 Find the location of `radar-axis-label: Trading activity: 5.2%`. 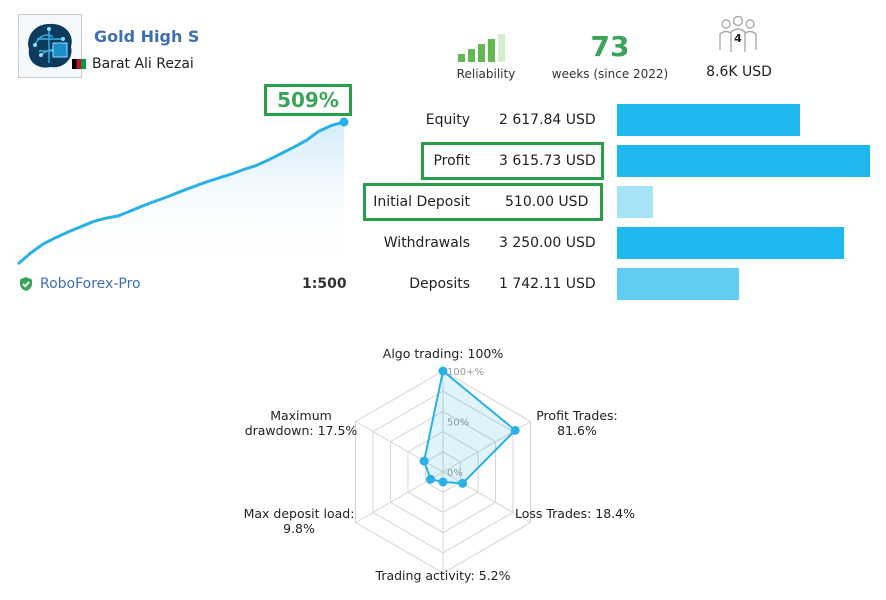

radar-axis-label: Trading activity: 5.2% is located at coordinates (443, 575).